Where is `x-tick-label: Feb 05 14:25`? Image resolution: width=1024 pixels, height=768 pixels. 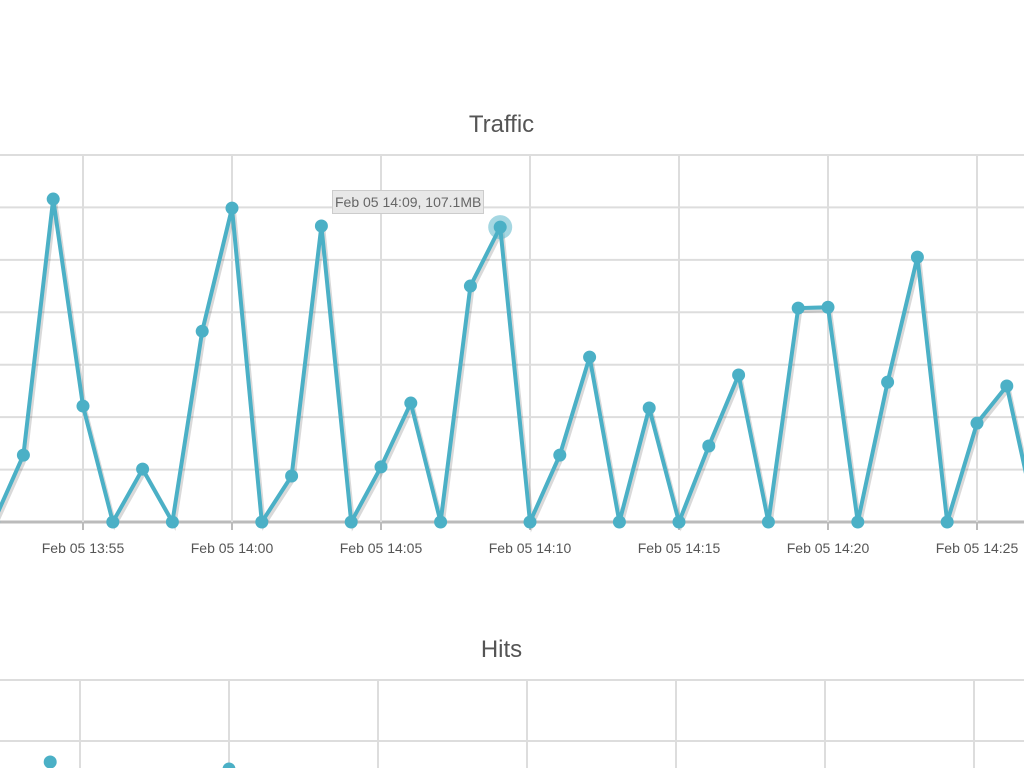 x-tick-label: Feb 05 14:25 is located at coordinates (977, 548).